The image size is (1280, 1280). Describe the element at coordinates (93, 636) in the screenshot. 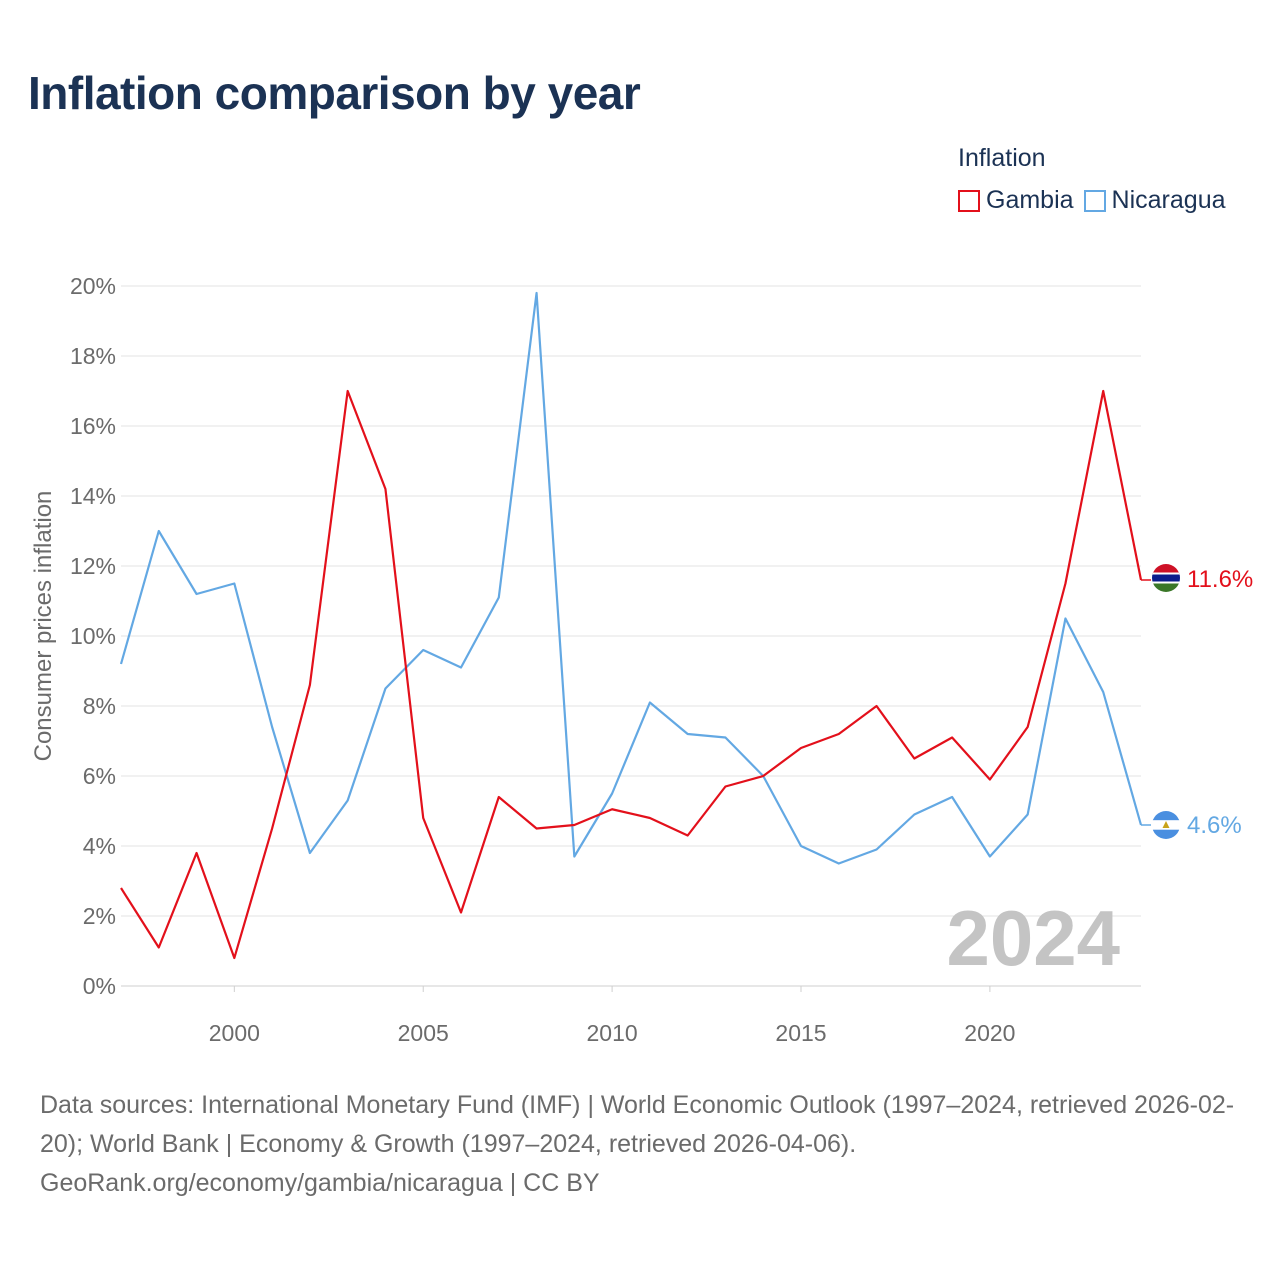

I see `y-tick-label: 10%` at that location.